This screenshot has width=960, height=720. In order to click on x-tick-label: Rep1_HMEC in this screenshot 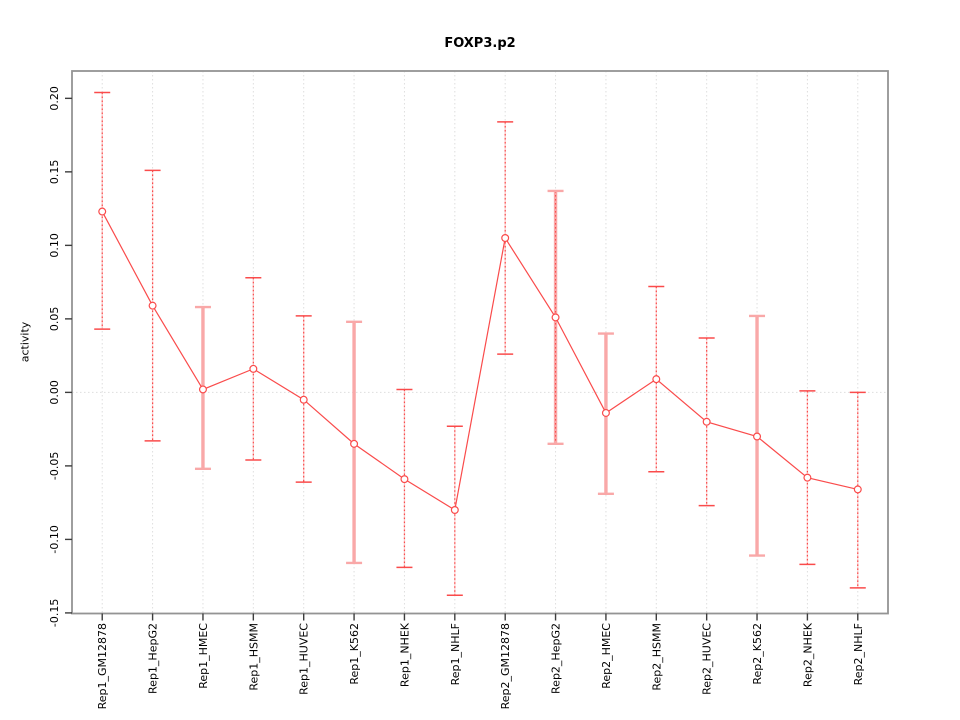, I will do `click(203, 656)`.